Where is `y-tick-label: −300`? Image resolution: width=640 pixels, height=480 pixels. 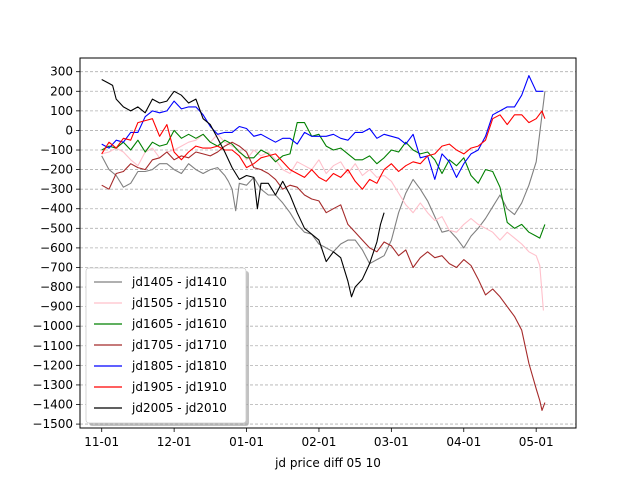
y-tick-label: −300 is located at coordinates (56, 189).